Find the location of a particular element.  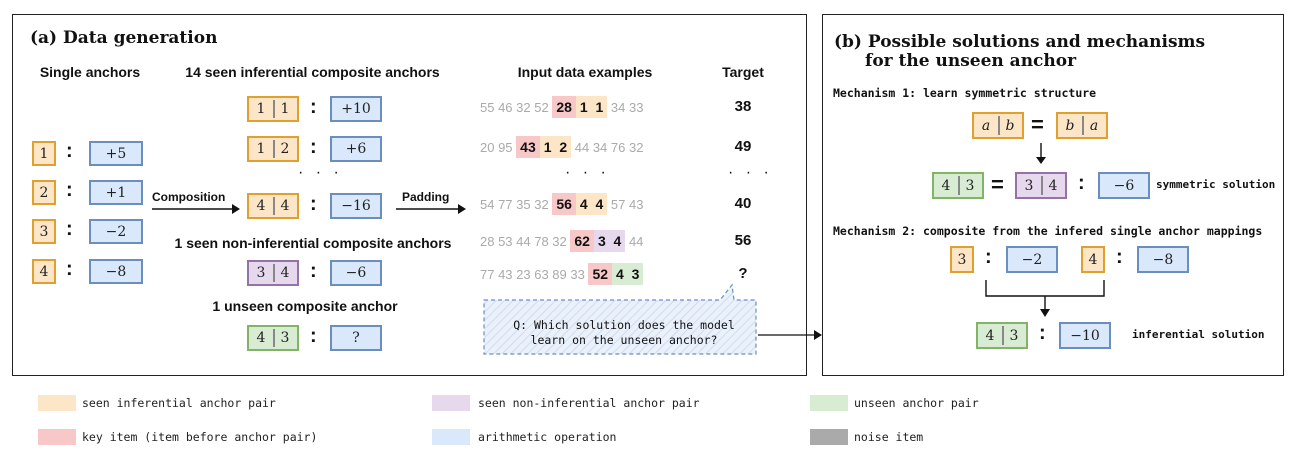

non-inferential-label: 1 seen non-inferential composite anchors is located at coordinates (313, 243).